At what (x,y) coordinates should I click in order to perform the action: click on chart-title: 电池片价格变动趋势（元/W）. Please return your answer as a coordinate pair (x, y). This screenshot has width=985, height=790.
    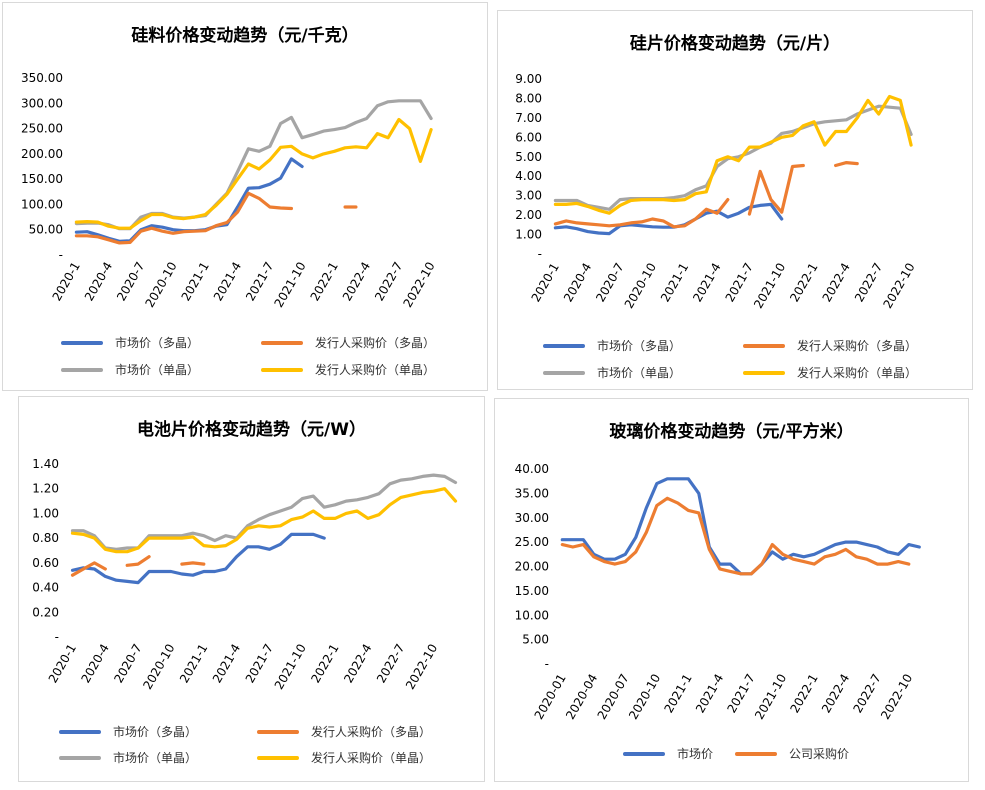
    Looking at the image, I should click on (251, 430).